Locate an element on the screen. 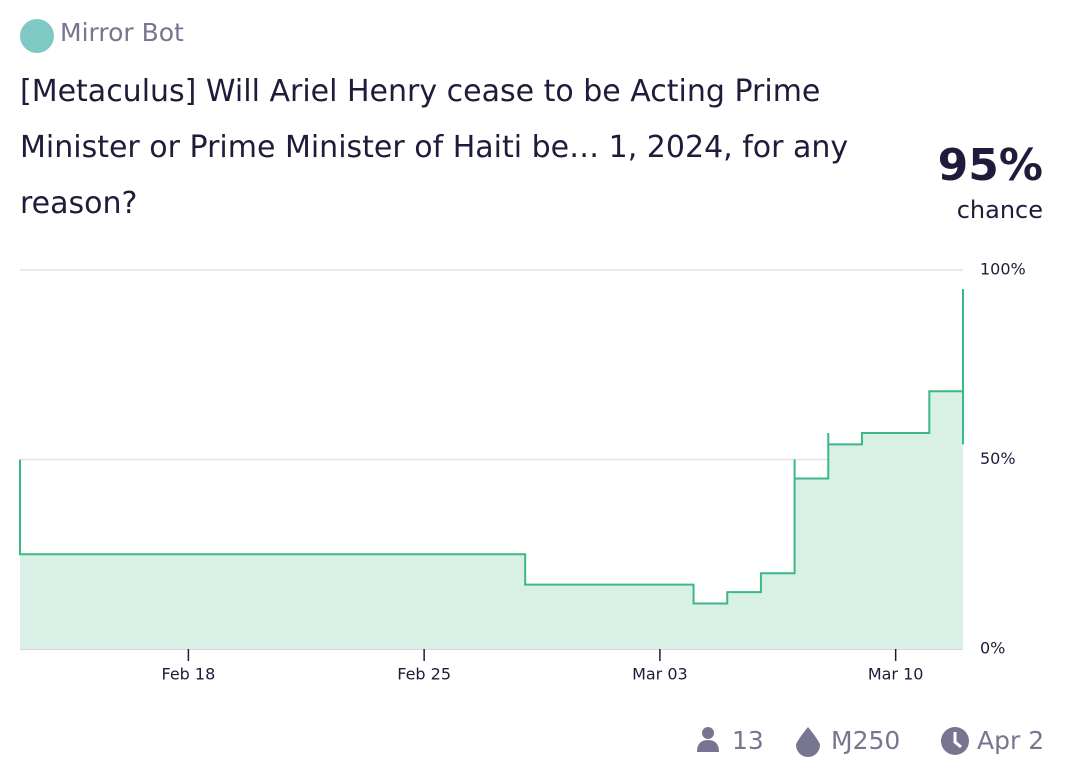  probability: 95% is located at coordinates (990, 165).